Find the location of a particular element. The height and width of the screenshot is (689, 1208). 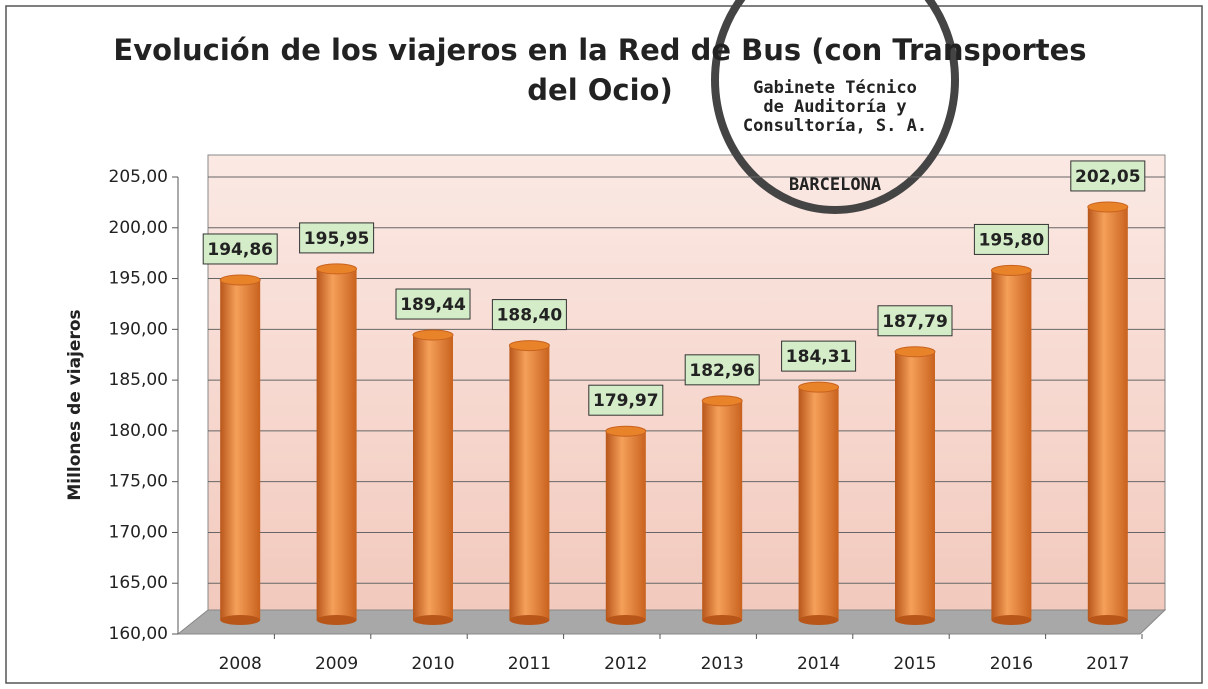

value-label: 195,80 is located at coordinates (1012, 240).